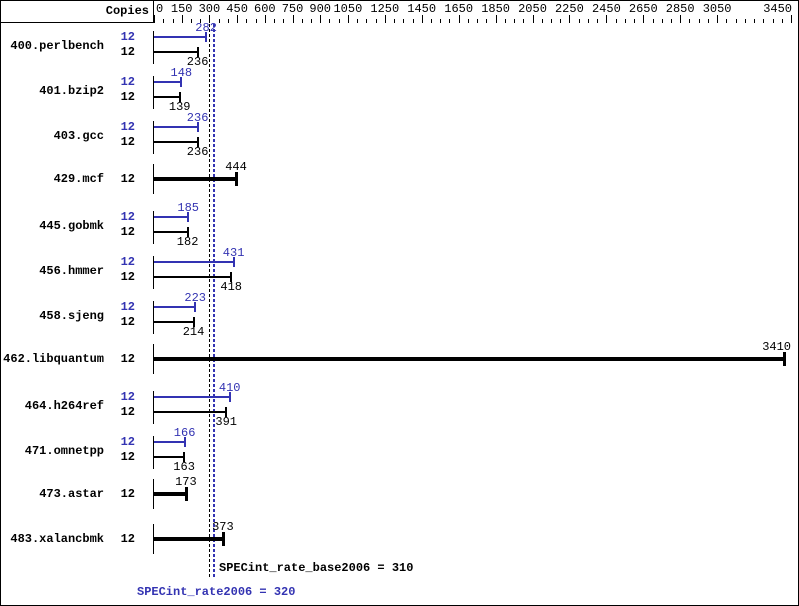 This screenshot has height=606, width=799. What do you see at coordinates (184, 467) in the screenshot?
I see `base-value: 163` at bounding box center [184, 467].